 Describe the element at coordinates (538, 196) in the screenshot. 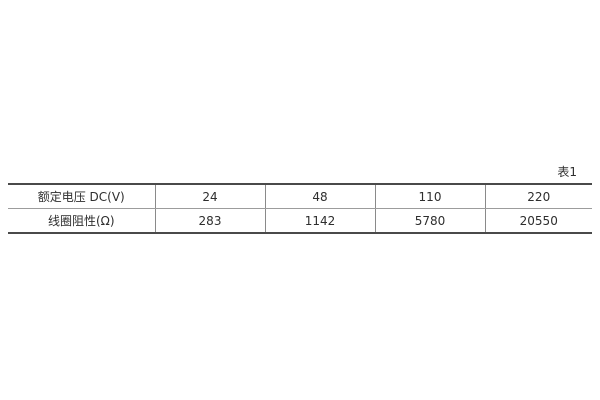

I see `cell-voltage-4: 220` at that location.